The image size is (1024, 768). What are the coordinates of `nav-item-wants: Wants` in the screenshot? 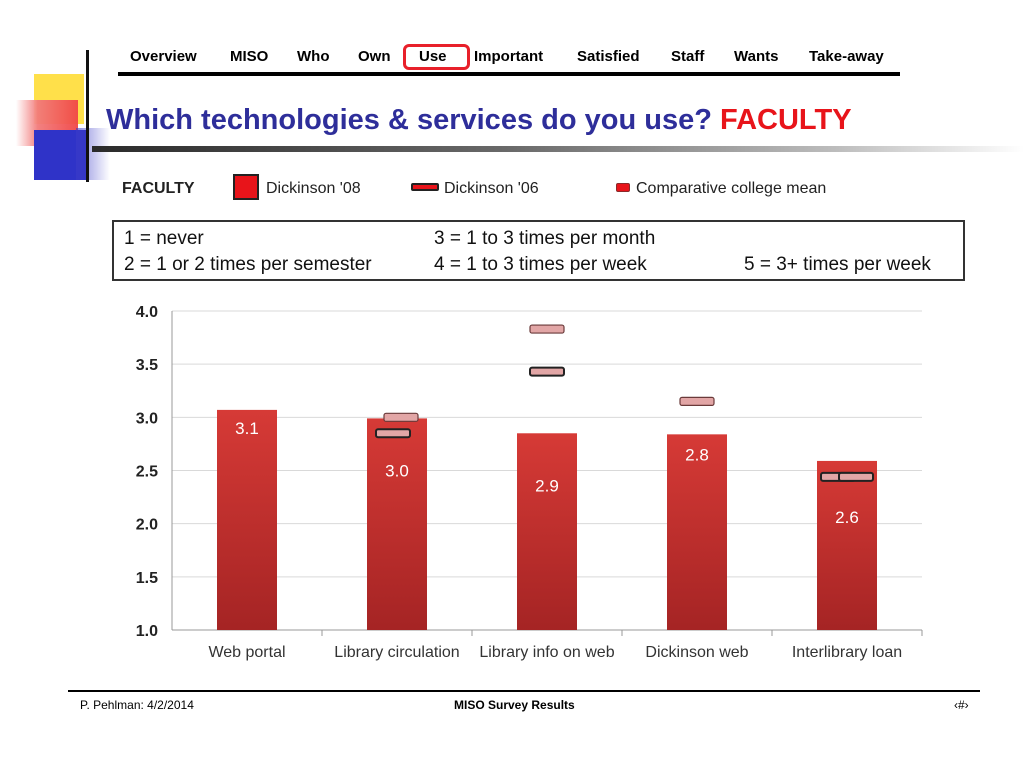 It's located at (756, 56).